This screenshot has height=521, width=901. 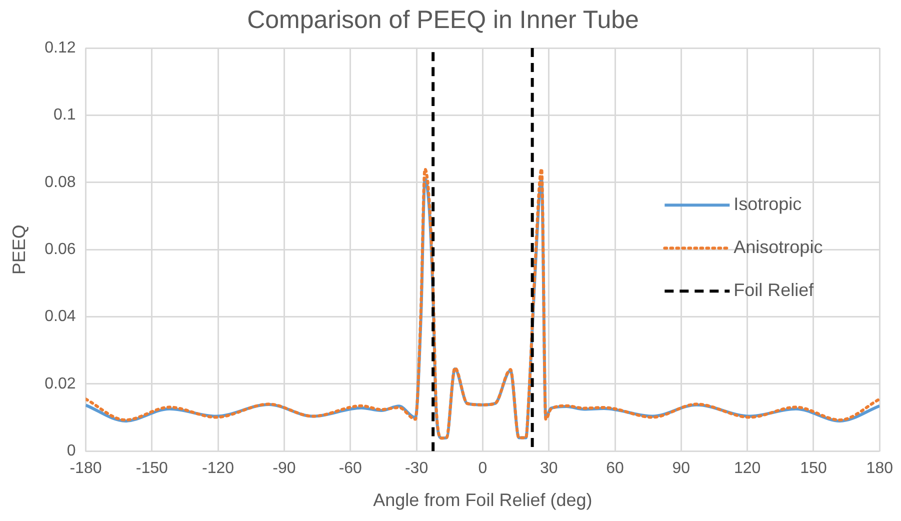 I want to click on x-tick-label: 90, so click(x=681, y=469).